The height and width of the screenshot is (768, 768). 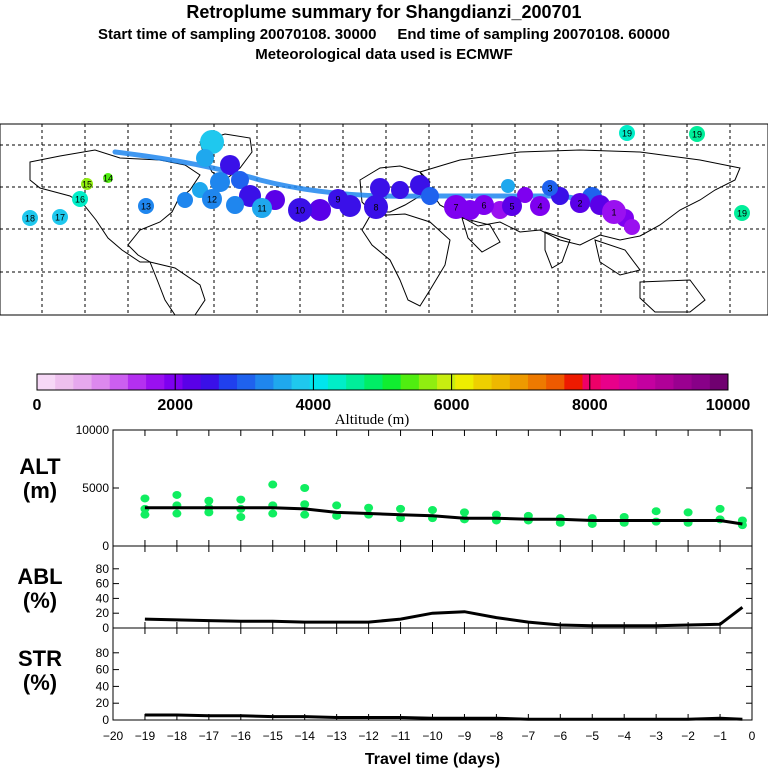 I want to click on x-tick-label: −9, so click(x=465, y=736).